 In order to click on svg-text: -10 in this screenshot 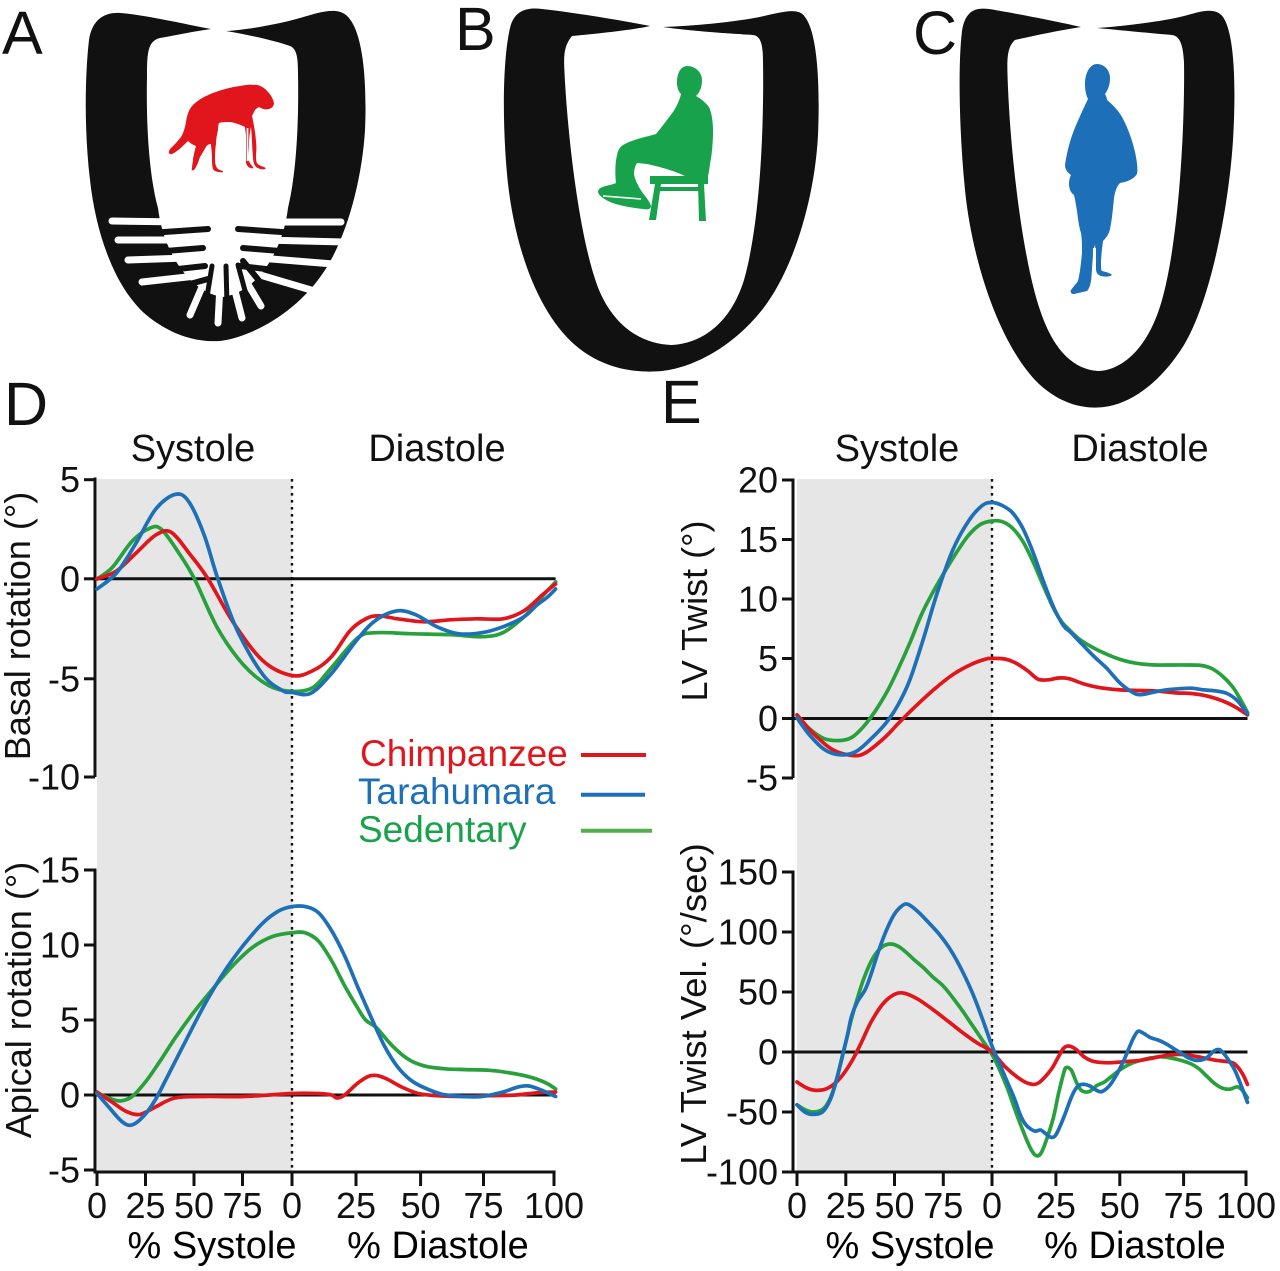, I will do `click(54, 777)`.